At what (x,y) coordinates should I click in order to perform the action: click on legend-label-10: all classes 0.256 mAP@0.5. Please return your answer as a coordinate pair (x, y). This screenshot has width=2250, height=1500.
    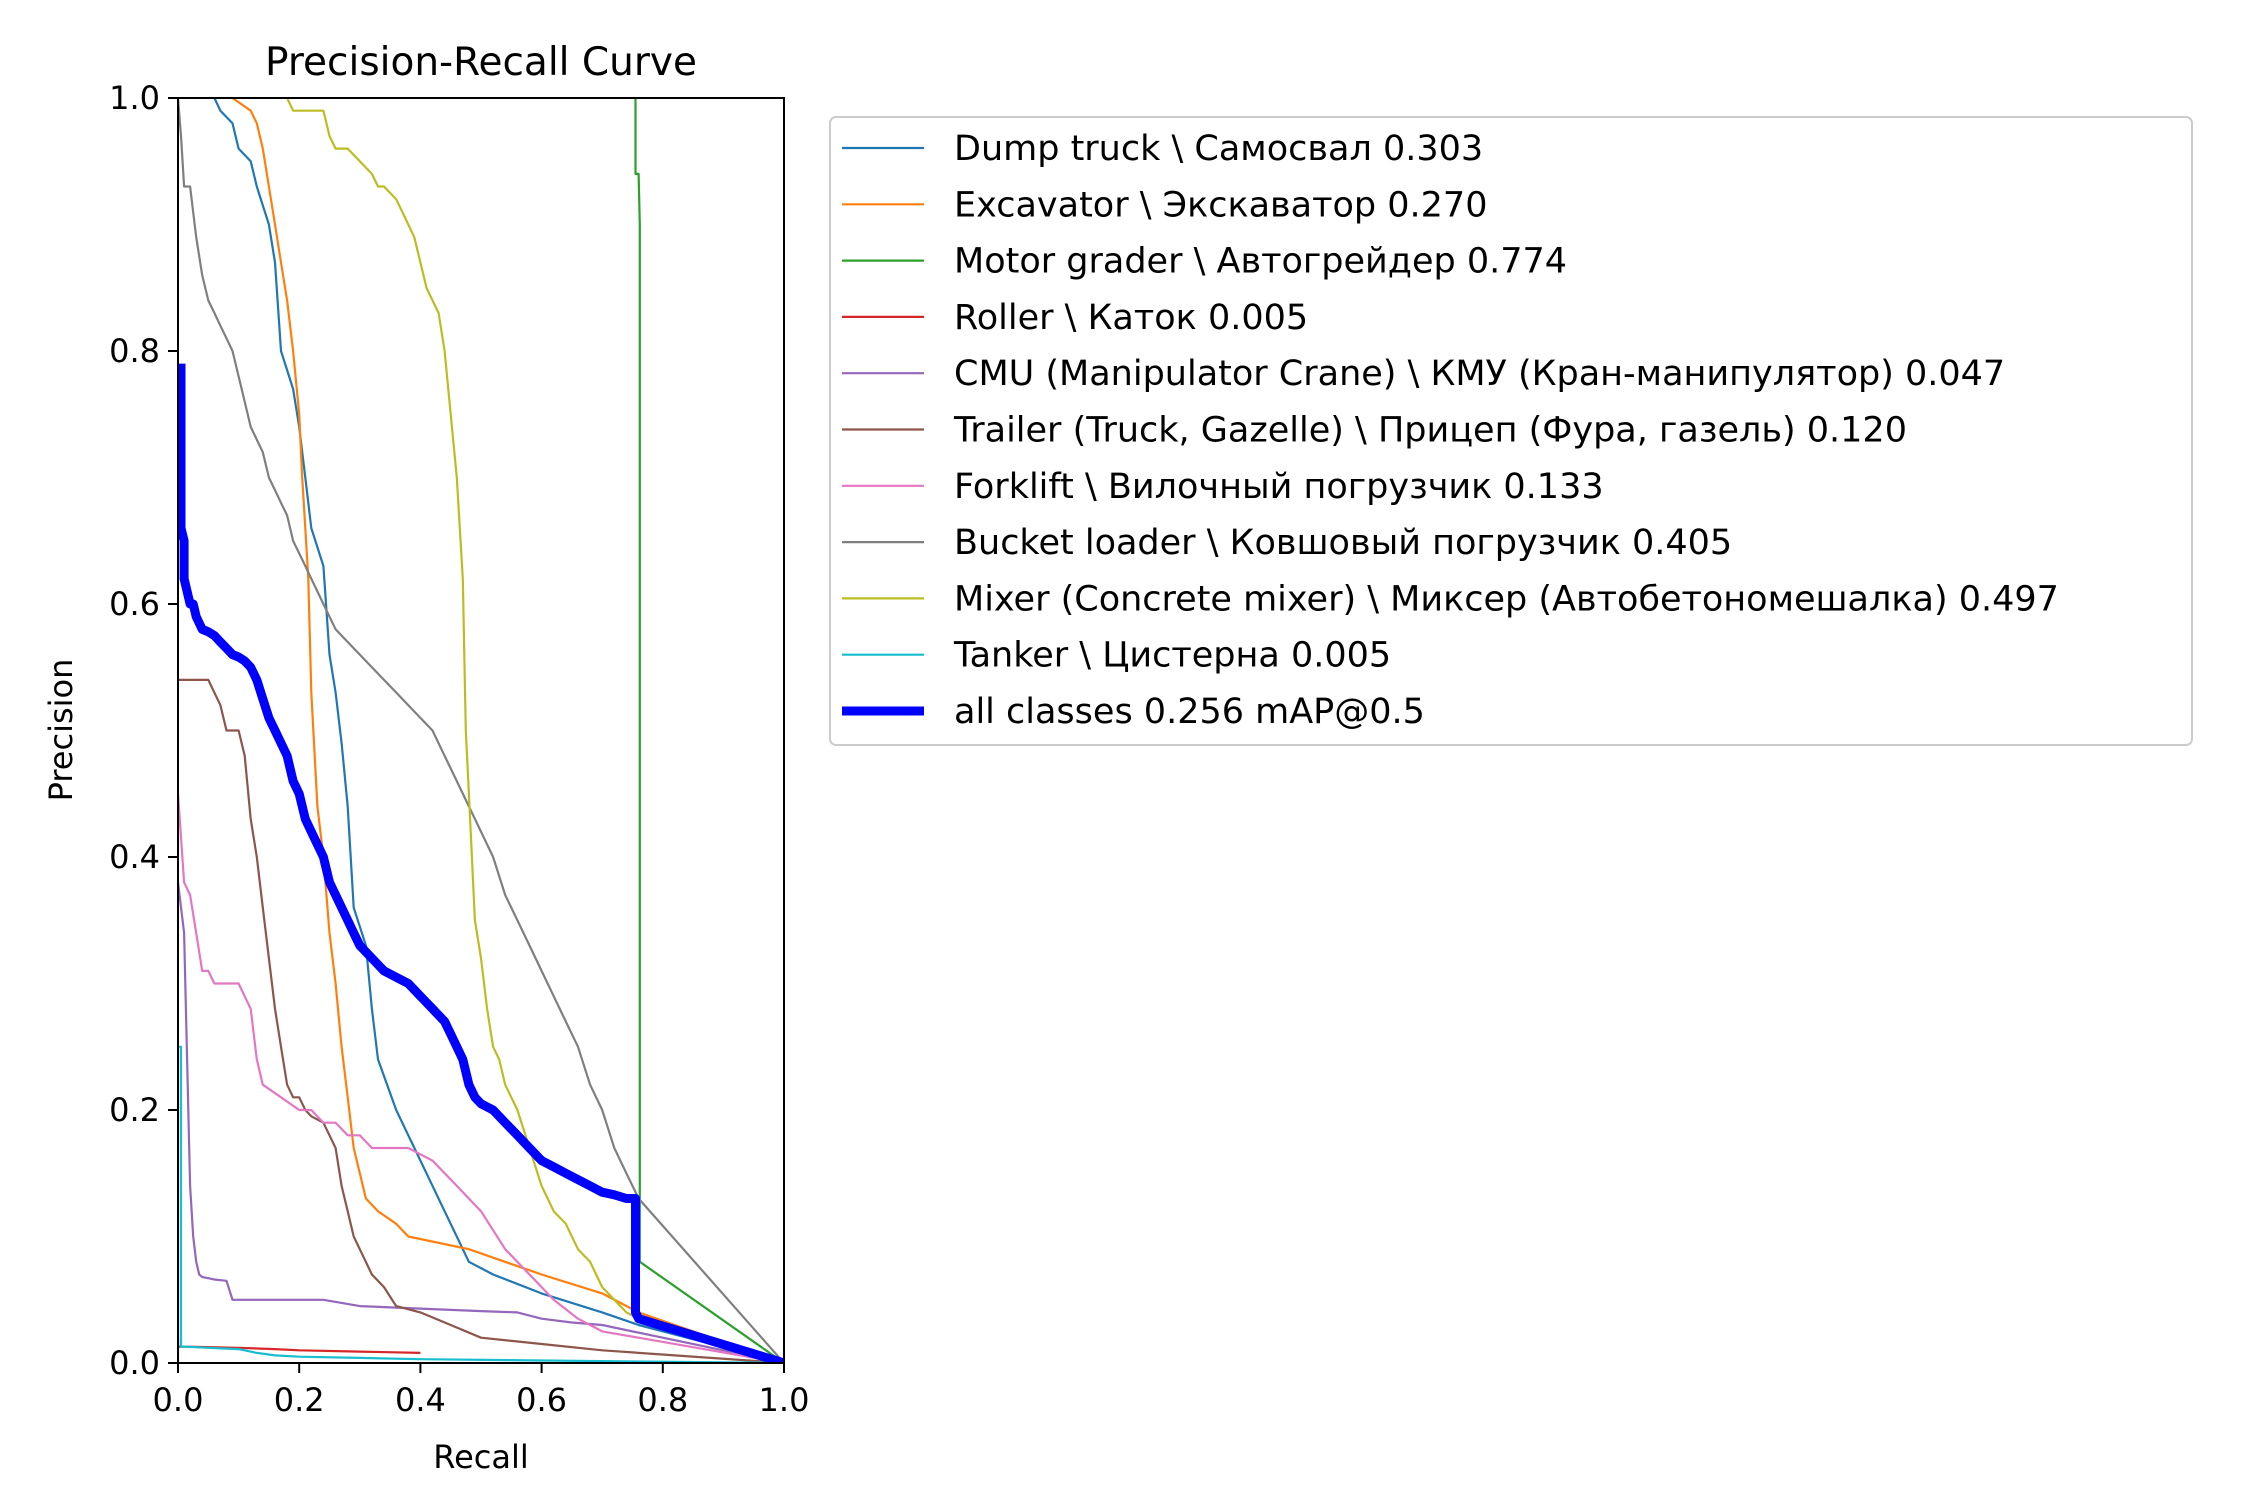
    Looking at the image, I should click on (1189, 712).